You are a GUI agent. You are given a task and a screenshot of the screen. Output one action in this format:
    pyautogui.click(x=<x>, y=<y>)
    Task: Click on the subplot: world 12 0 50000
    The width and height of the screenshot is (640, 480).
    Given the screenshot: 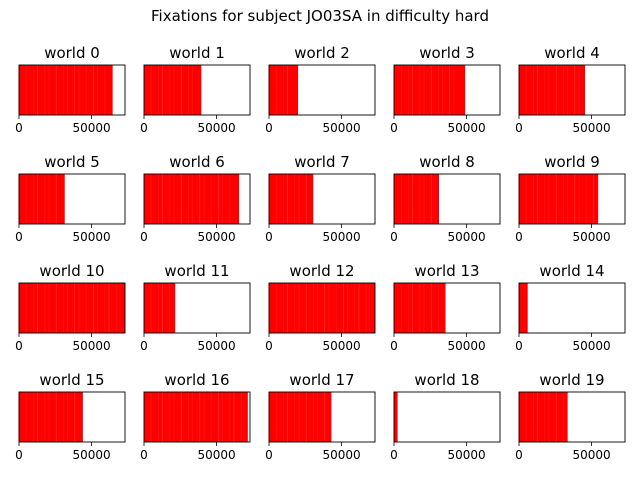 What is the action you would take?
    pyautogui.click(x=320, y=307)
    